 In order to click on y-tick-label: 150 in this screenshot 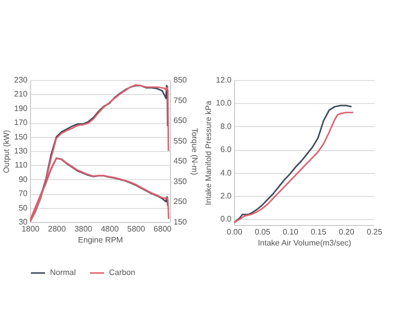, I will do `click(21, 137)`.